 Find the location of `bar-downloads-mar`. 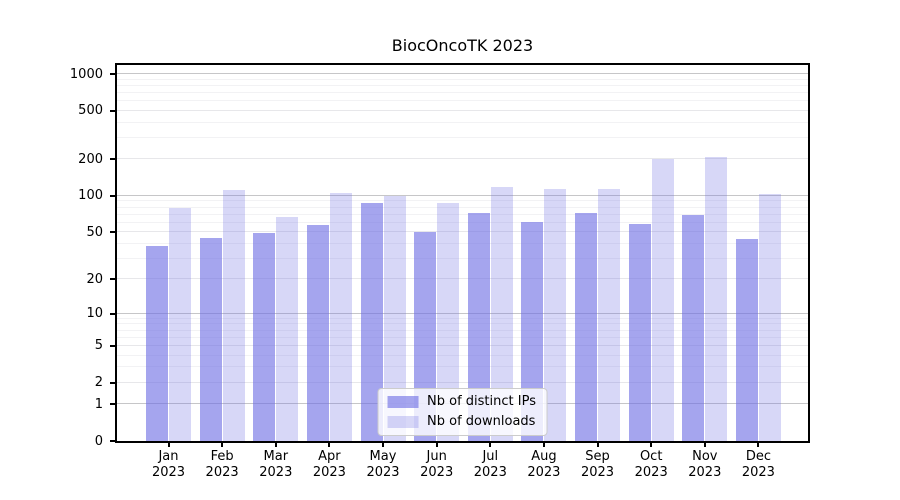

bar-downloads-mar is located at coordinates (287, 328).